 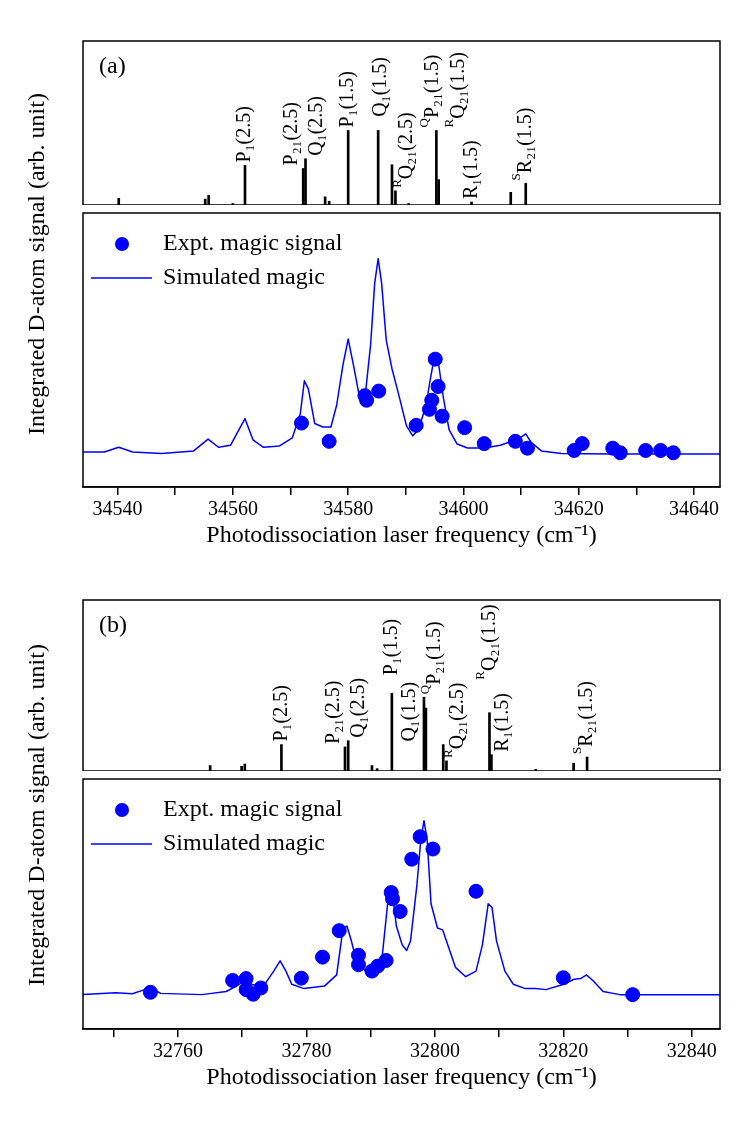 I want to click on x-tick-label: 34540, so click(x=117, y=508).